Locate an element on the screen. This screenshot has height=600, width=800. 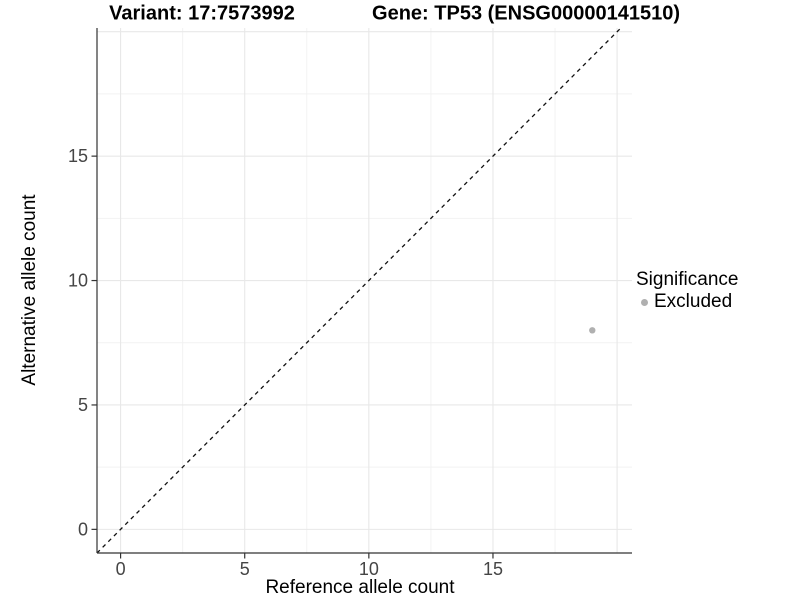
x-tick-label: 0 is located at coordinates (121, 569).